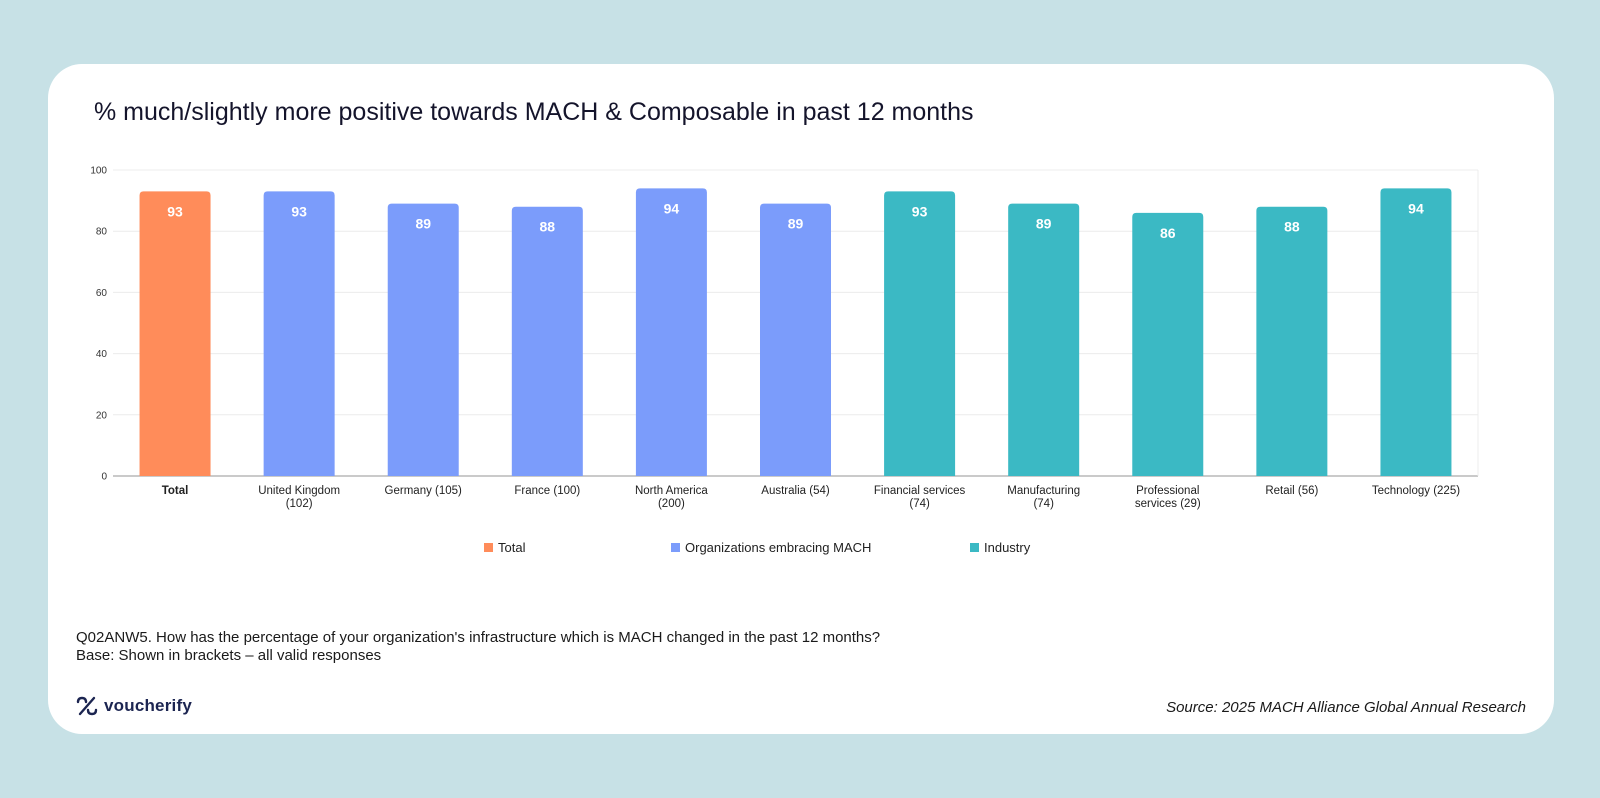  What do you see at coordinates (424, 491) in the screenshot?
I see `x-tick-label: Germany (105)` at bounding box center [424, 491].